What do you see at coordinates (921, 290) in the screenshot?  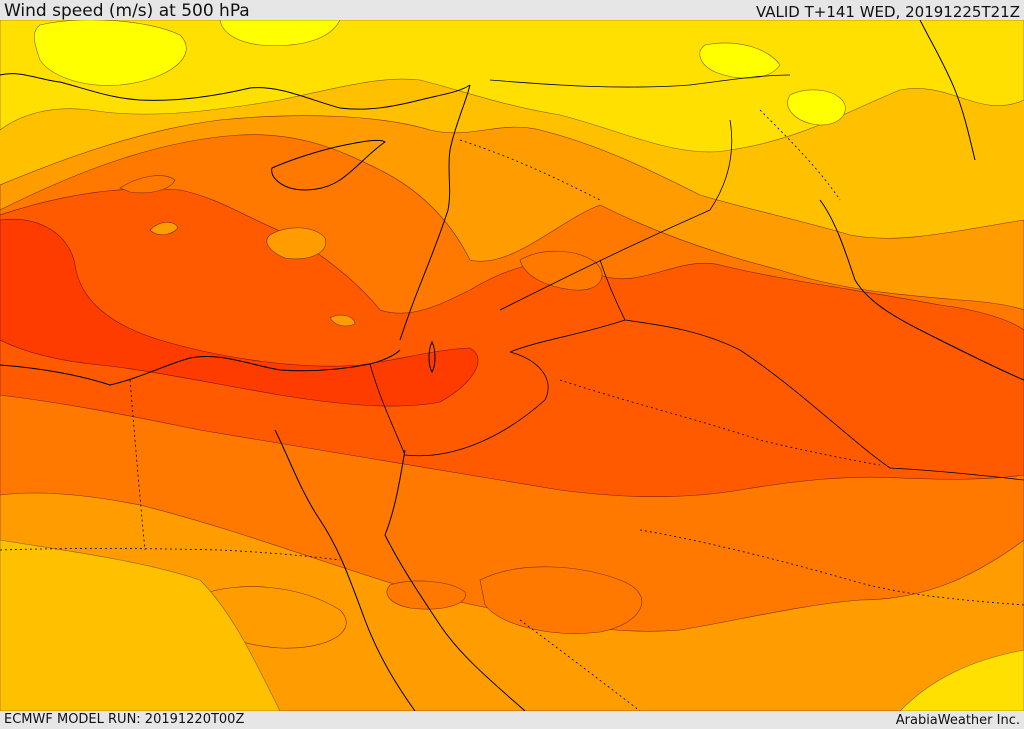 I see `coastline-persian-gulf` at bounding box center [921, 290].